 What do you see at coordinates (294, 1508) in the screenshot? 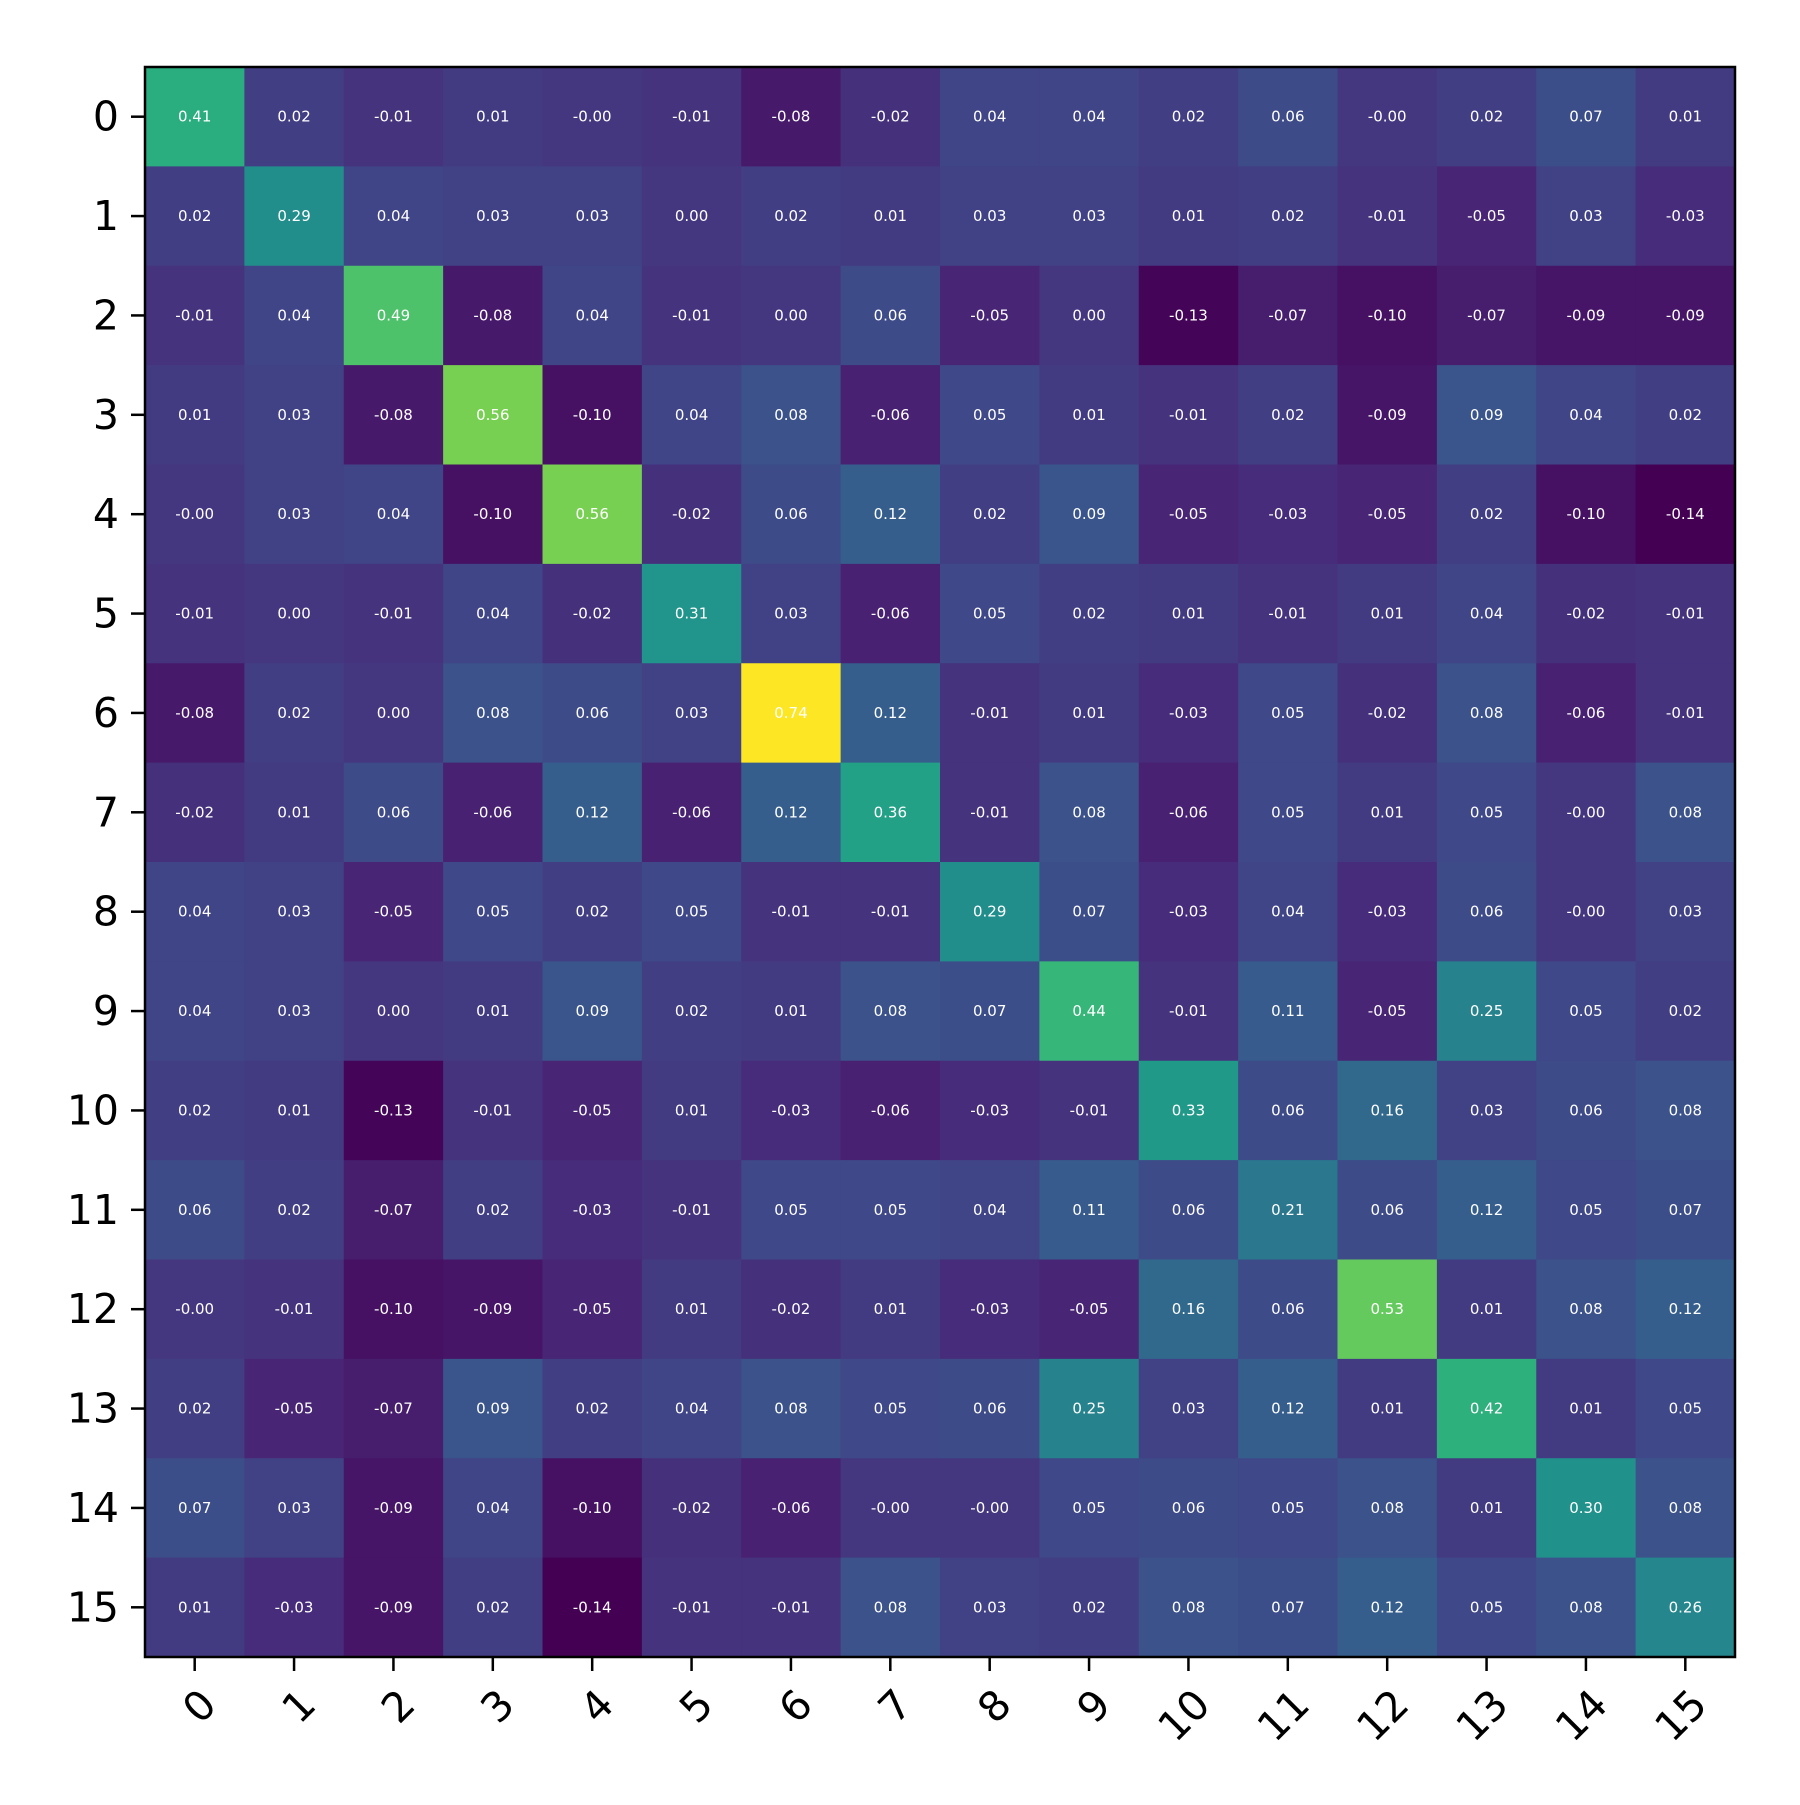
I see `heatmap-cell-r14-c1` at bounding box center [294, 1508].